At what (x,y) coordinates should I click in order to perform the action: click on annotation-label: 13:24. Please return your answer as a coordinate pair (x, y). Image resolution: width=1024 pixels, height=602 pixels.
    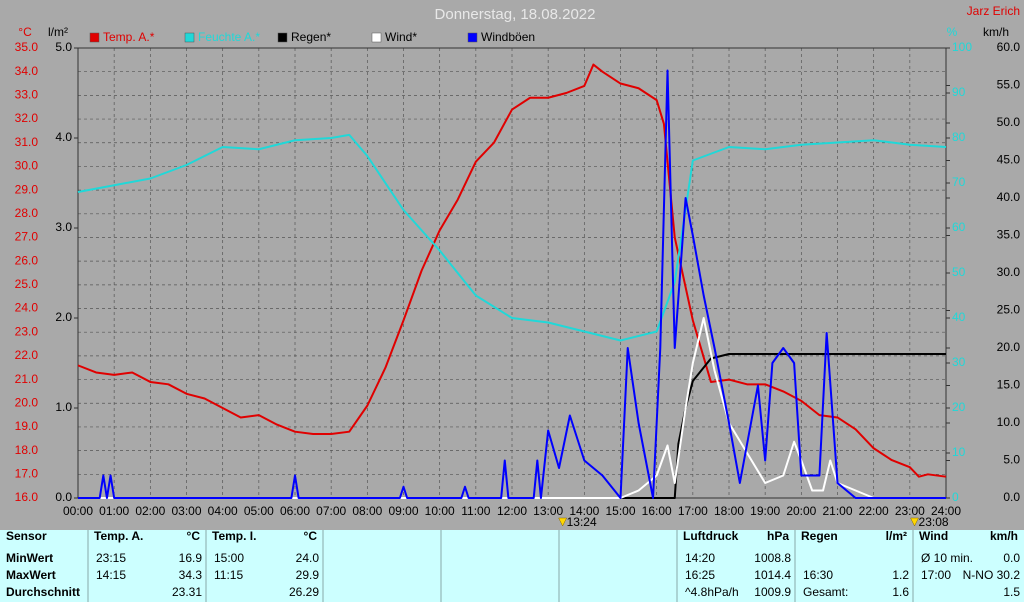
    Looking at the image, I should click on (582, 522).